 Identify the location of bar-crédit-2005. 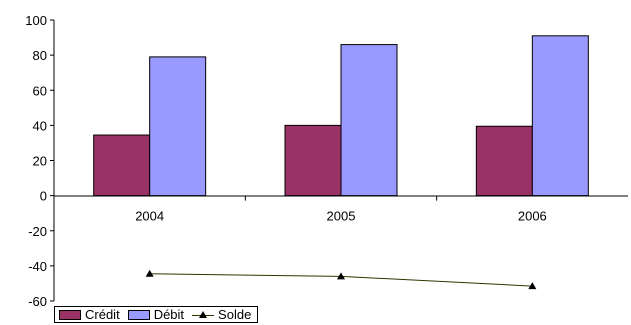
(313, 160).